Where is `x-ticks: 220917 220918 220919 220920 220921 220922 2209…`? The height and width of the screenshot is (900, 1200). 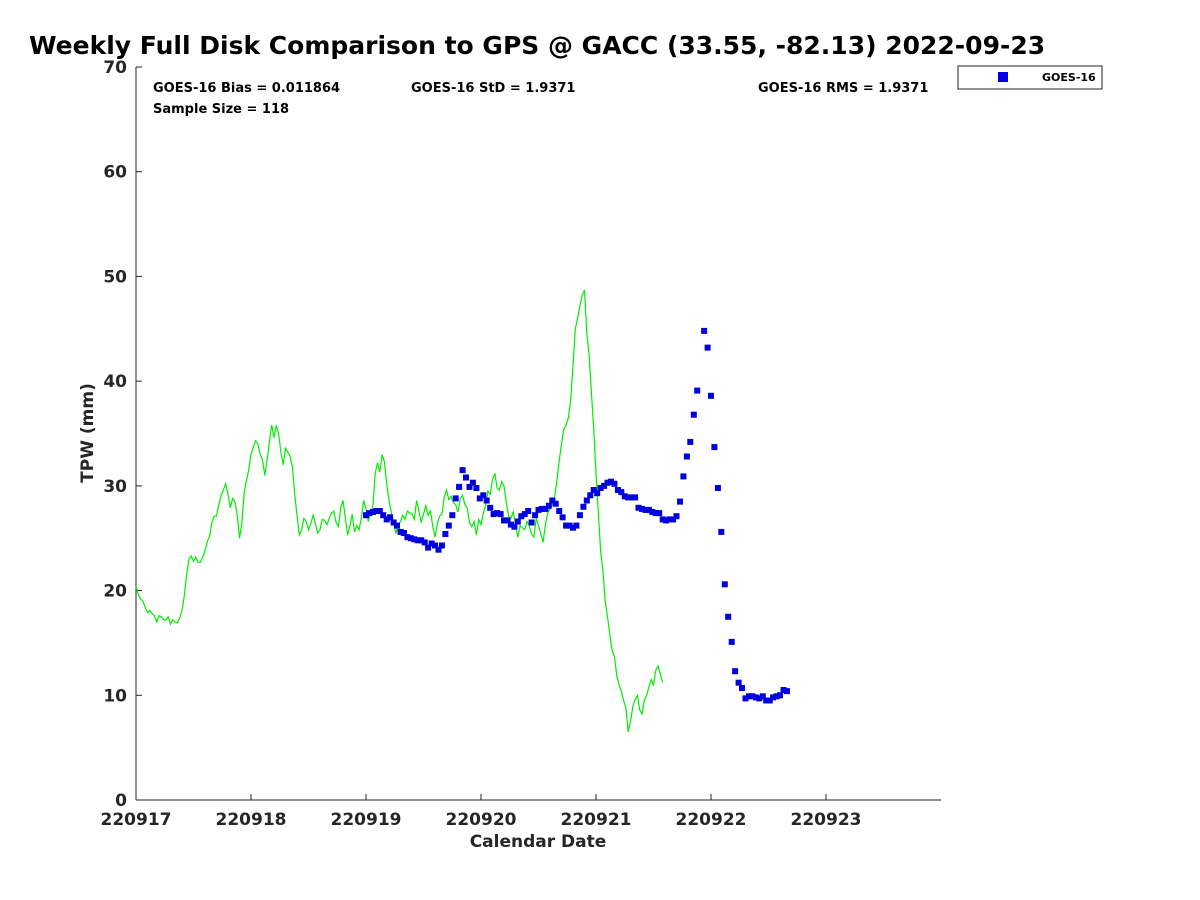 x-ticks: 220917 220918 220919 220920 220921 220922 2209… is located at coordinates (481, 812).